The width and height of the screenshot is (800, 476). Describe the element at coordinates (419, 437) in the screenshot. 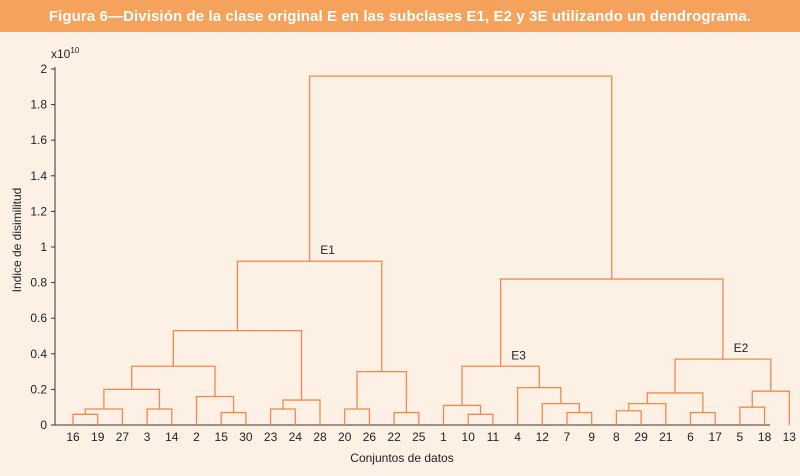

I see `x-tick-label: 25` at that location.